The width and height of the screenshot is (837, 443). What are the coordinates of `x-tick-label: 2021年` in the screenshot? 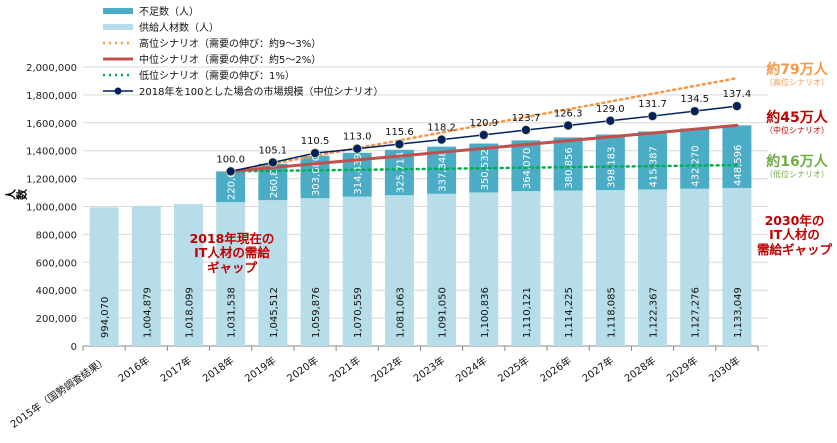 It's located at (344, 369).